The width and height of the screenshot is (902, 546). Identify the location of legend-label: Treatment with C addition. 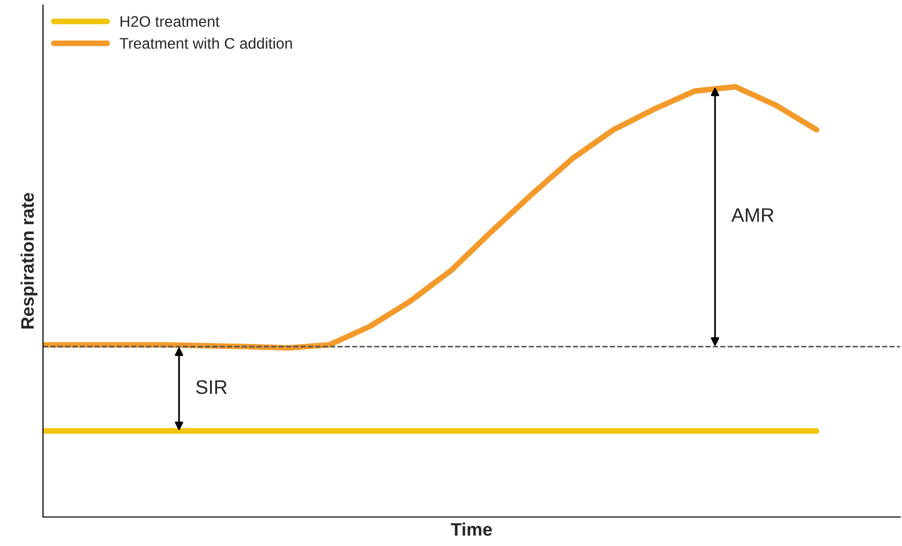
(206, 43).